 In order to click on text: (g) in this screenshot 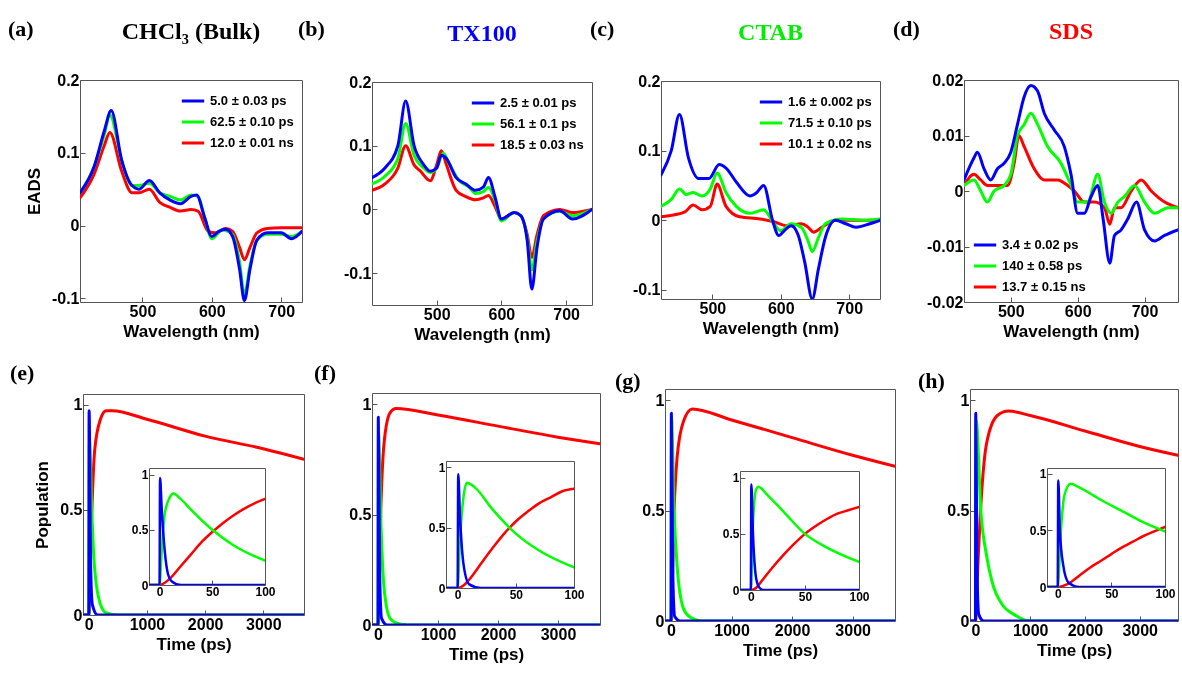, I will do `click(628, 381)`.